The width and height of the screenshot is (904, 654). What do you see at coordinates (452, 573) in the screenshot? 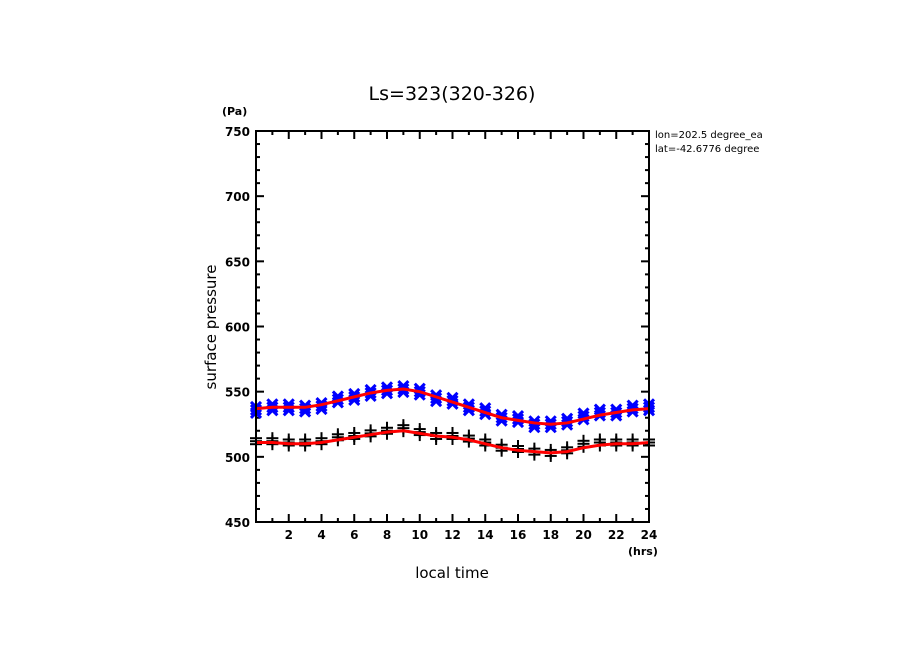
I see `x-axis-title: local time` at bounding box center [452, 573].